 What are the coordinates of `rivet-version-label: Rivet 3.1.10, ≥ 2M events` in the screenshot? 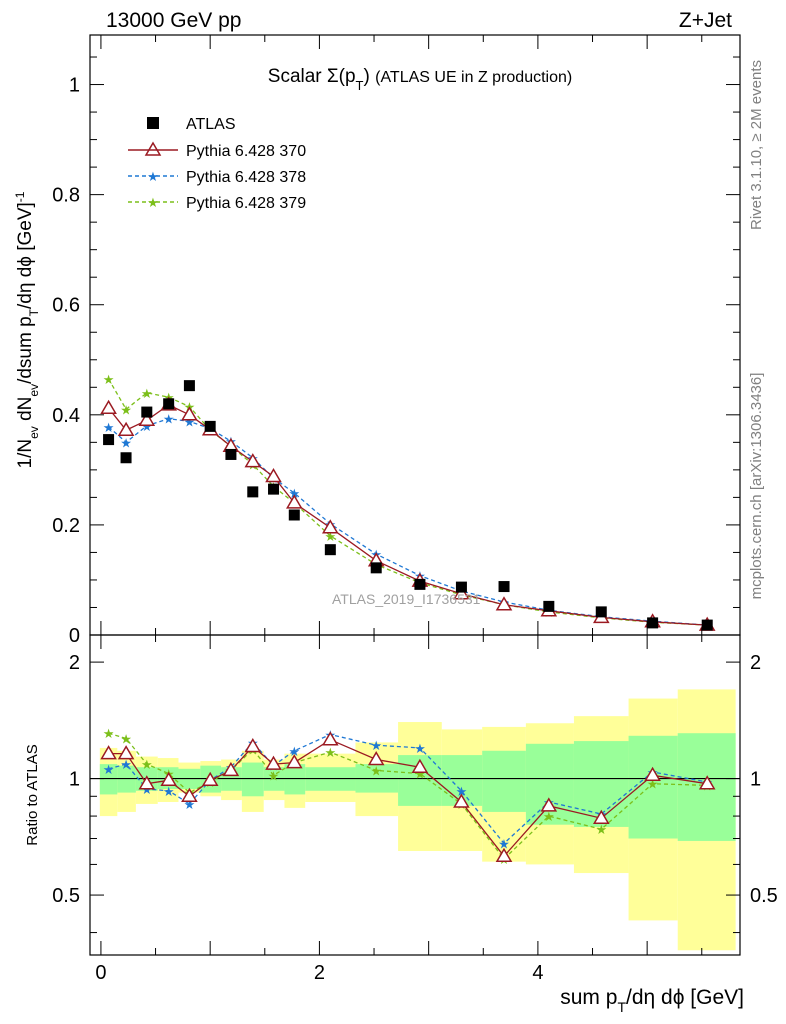 It's located at (756, 145).